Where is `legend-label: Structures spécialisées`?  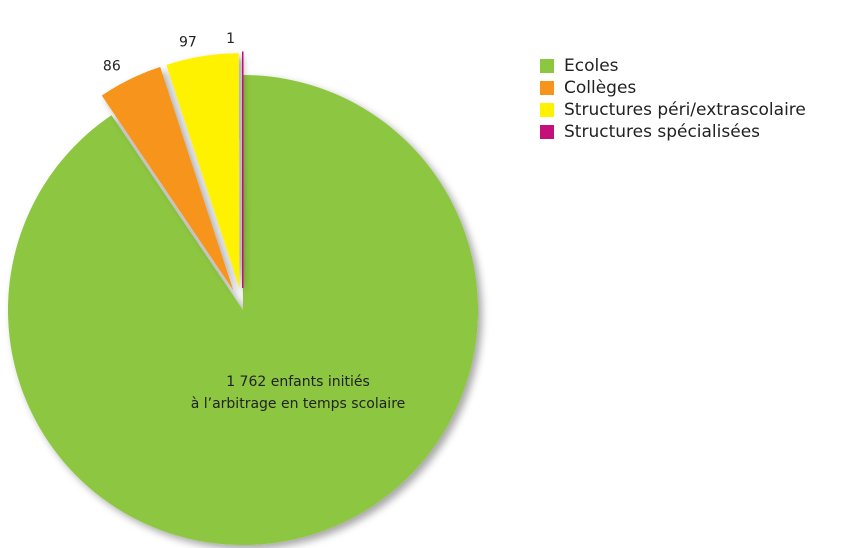
legend-label: Structures spécialisées is located at coordinates (662, 132).